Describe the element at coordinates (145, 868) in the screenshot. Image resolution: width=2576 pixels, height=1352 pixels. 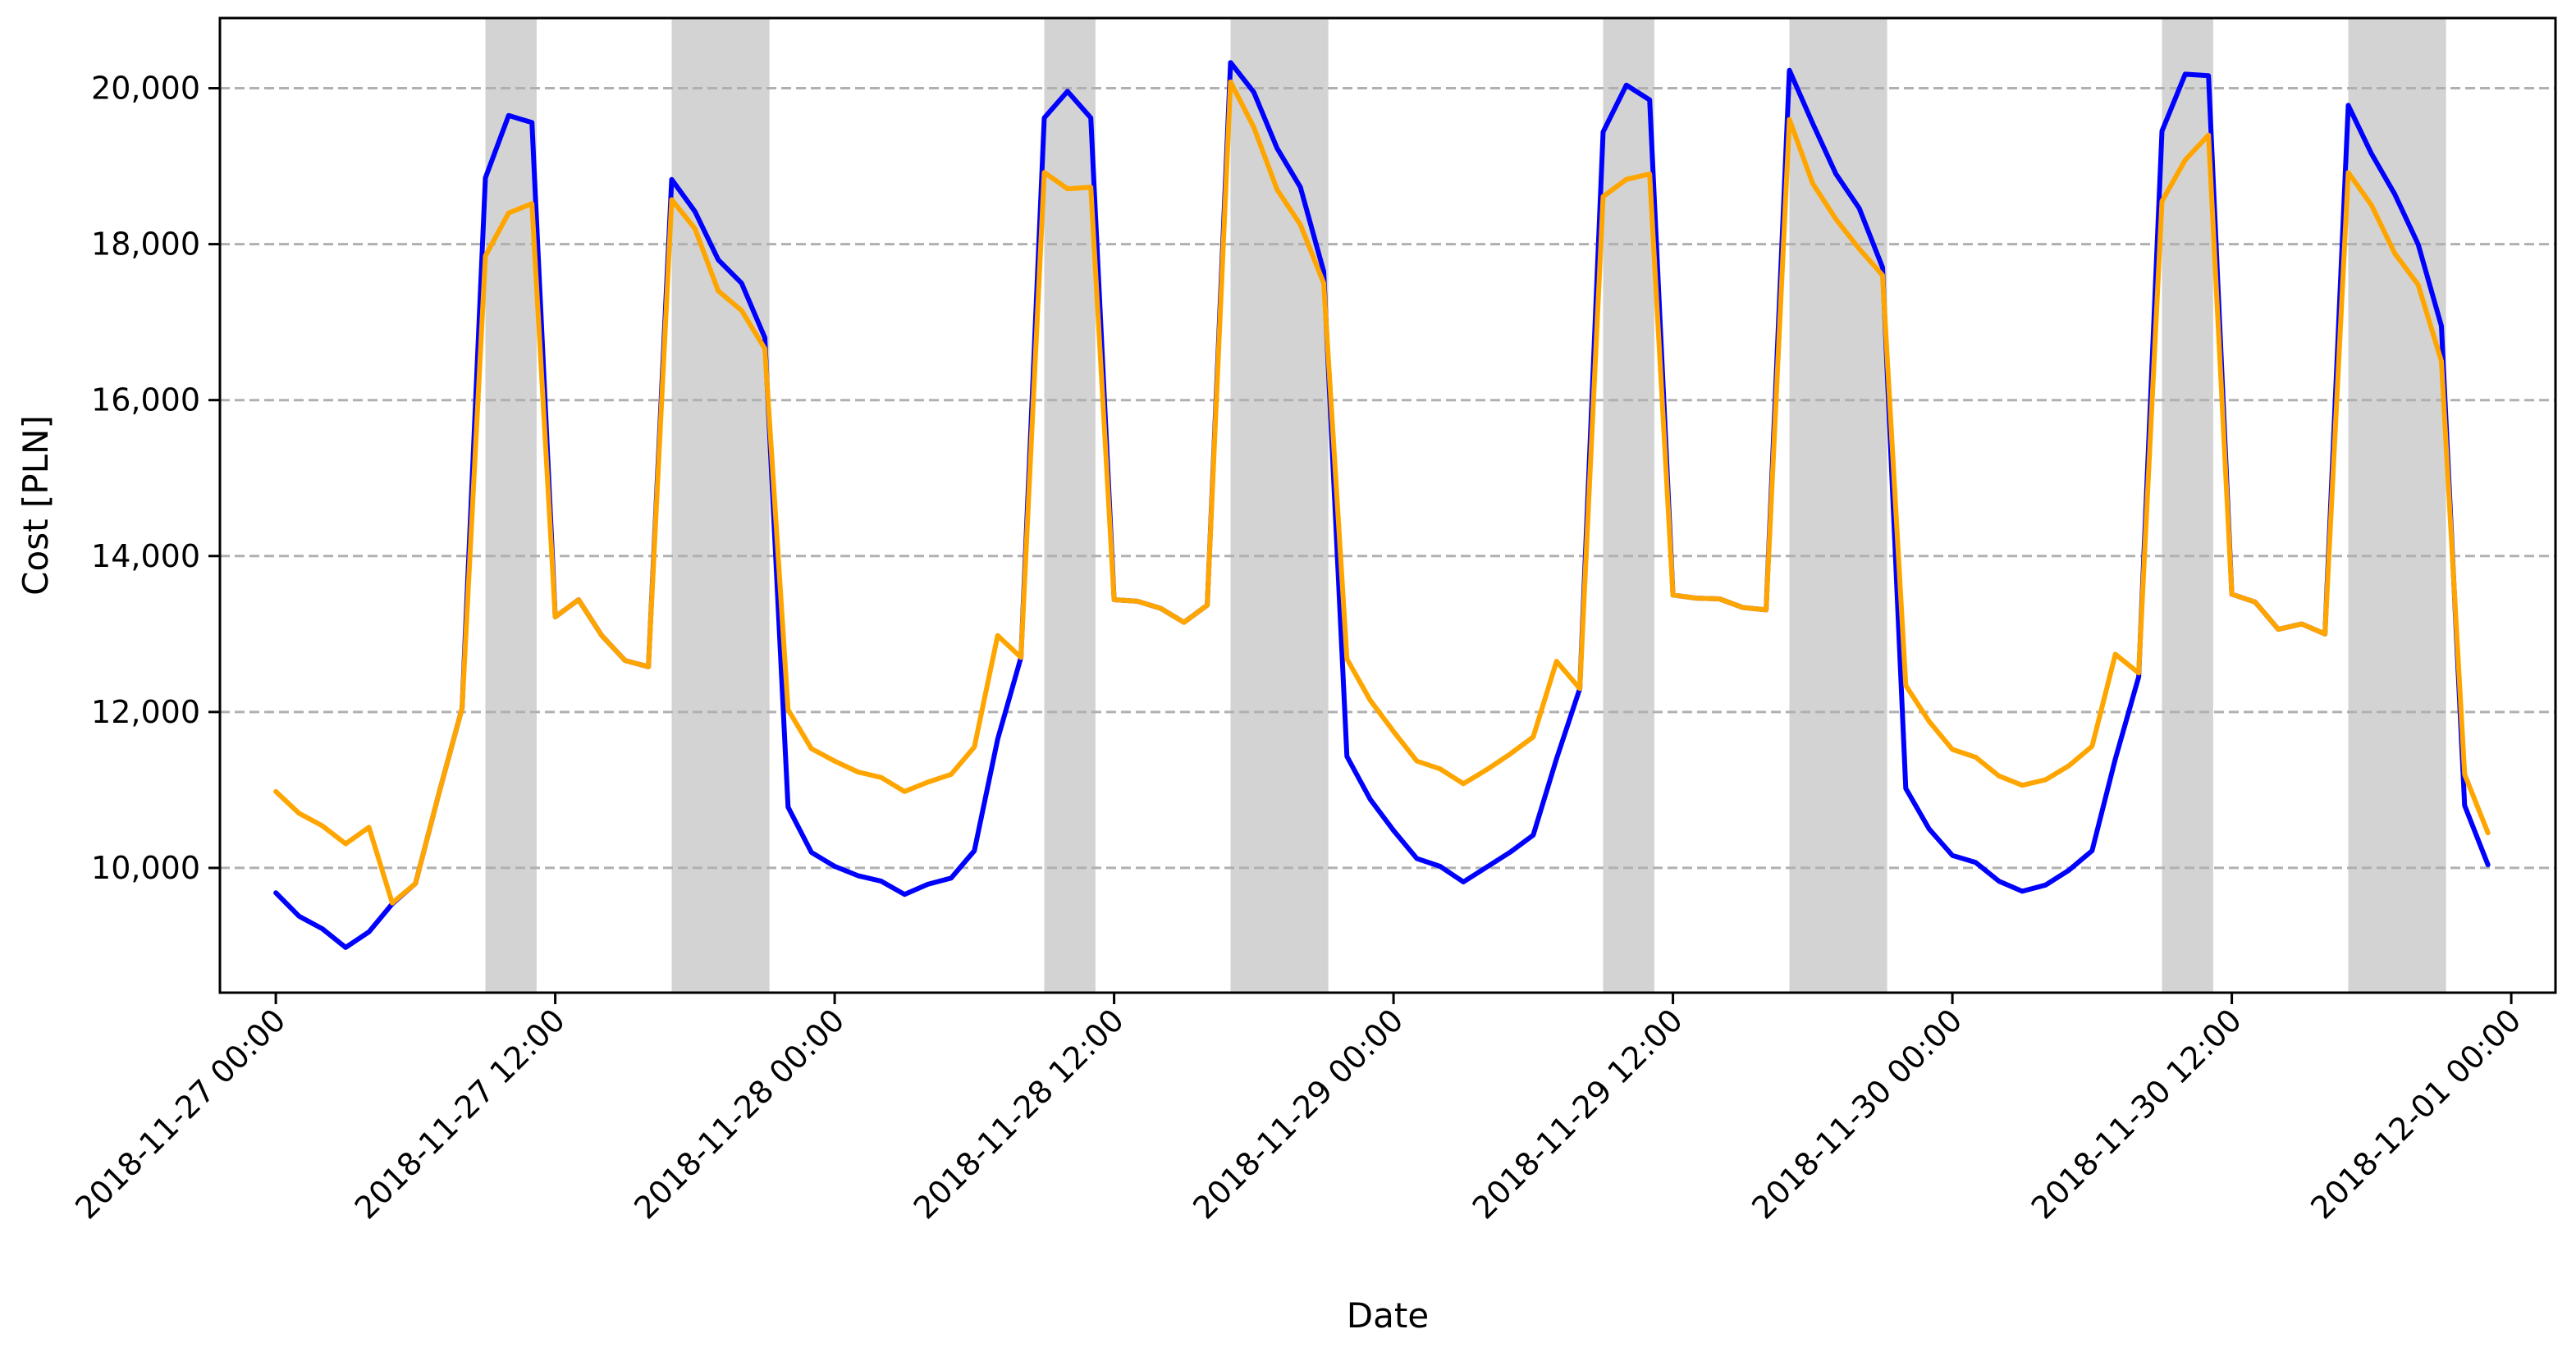
I see `y-tick-label: 10,000` at that location.